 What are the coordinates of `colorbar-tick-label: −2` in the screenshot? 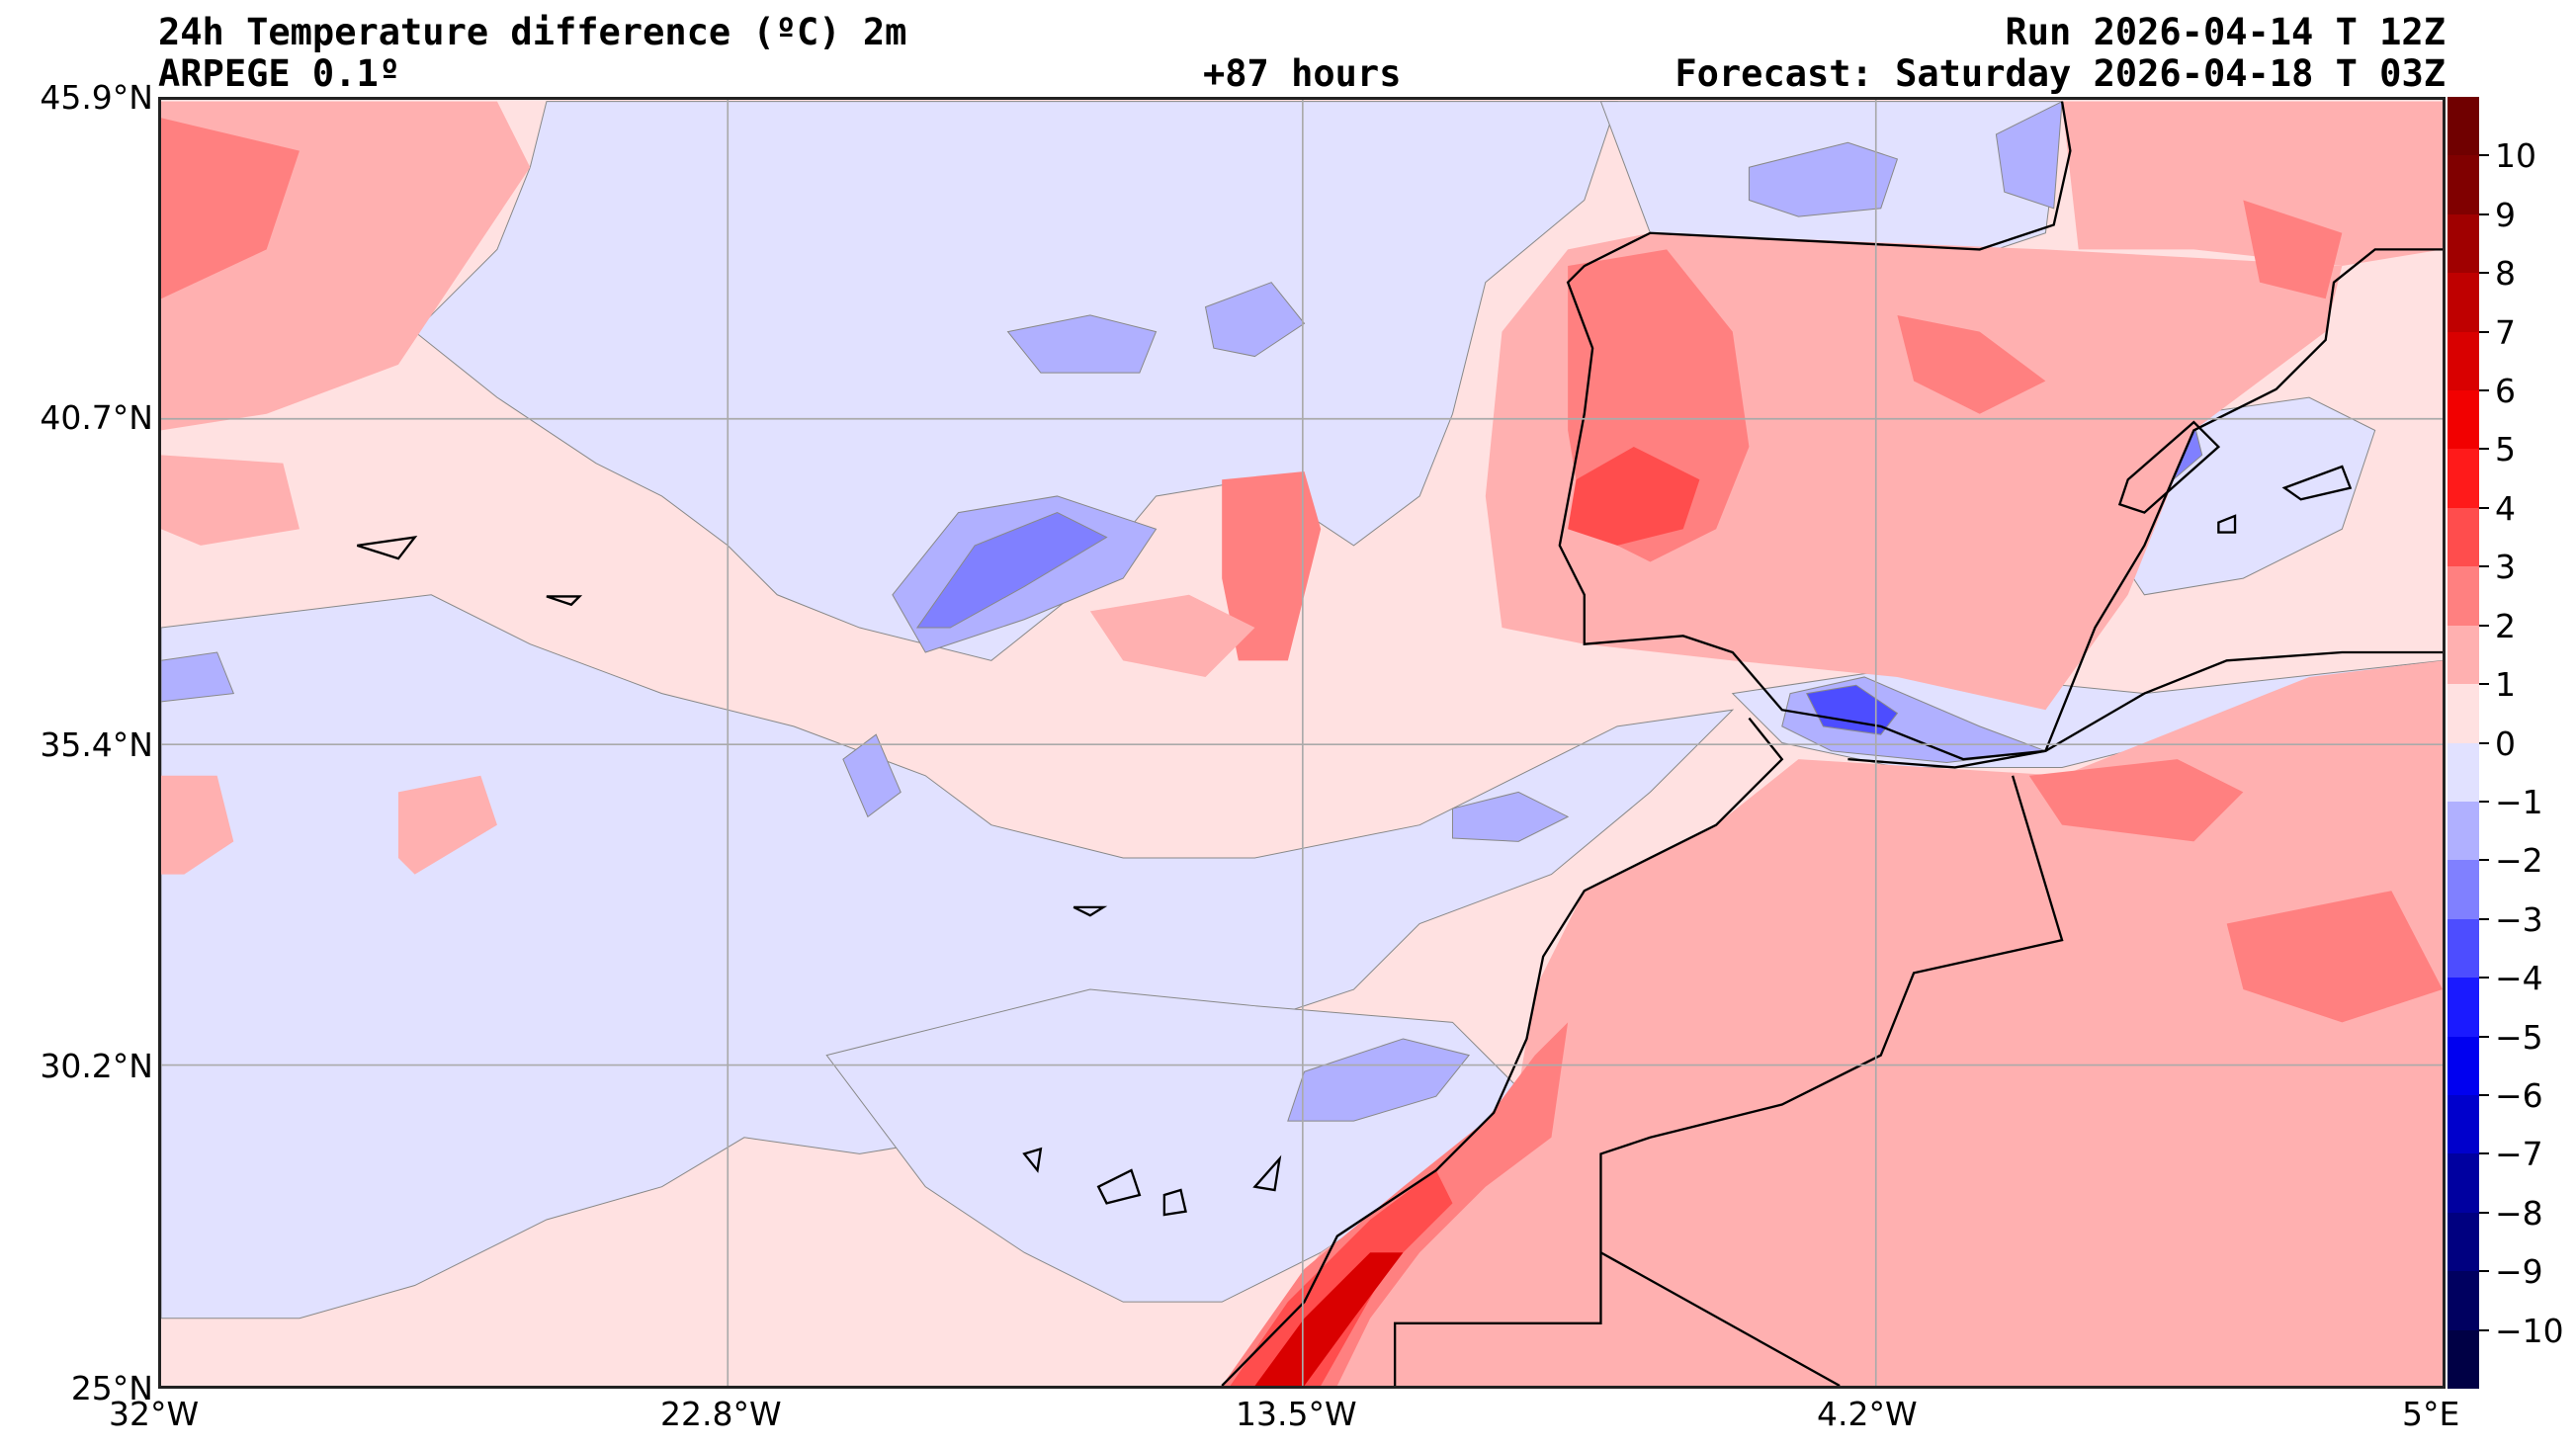 It's located at (2519, 861).